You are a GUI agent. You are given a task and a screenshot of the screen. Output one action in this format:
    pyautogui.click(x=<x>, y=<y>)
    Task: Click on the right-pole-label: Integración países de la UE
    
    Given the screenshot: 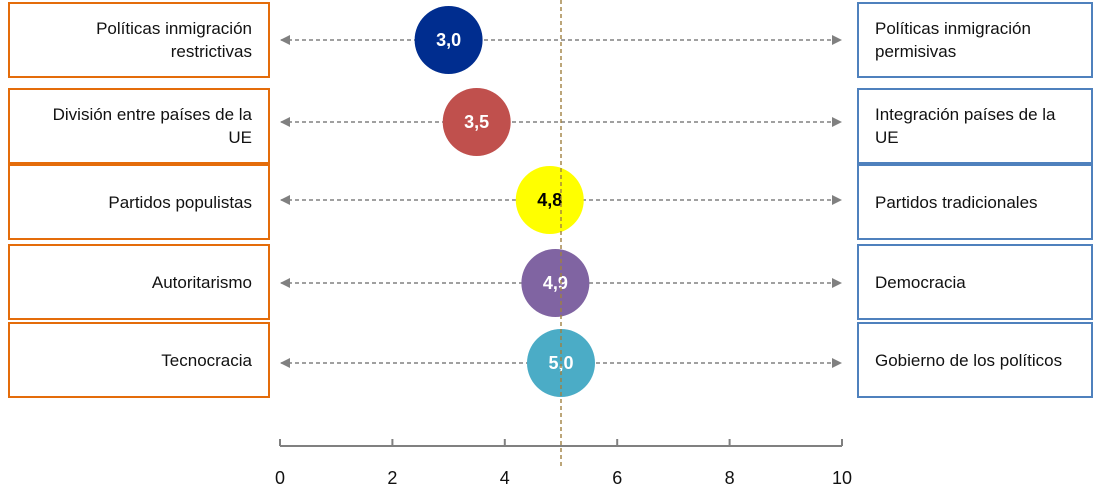 What is the action you would take?
    pyautogui.click(x=975, y=126)
    